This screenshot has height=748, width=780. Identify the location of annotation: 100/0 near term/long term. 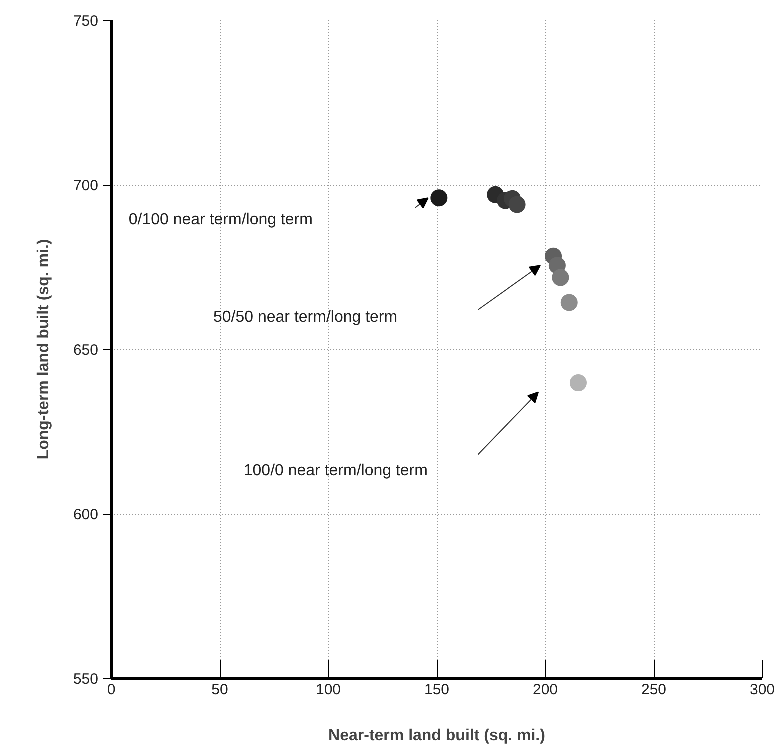
(336, 471).